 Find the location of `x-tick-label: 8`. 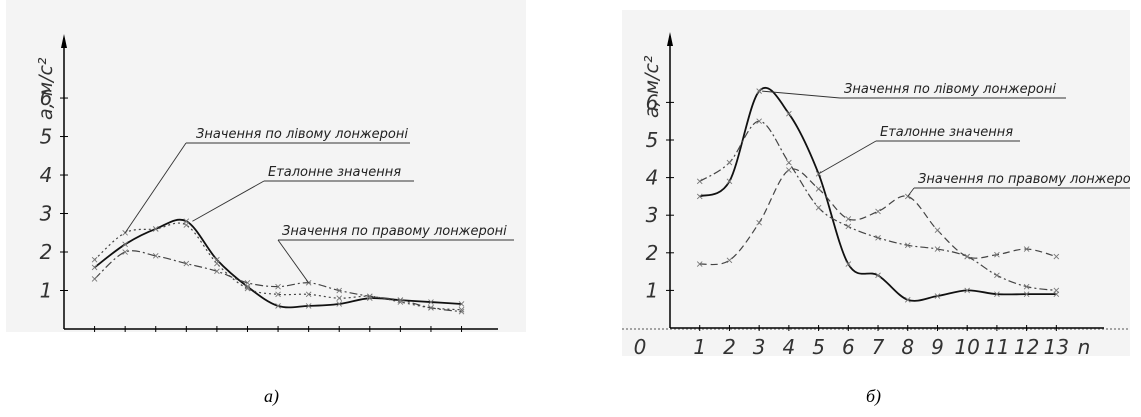

x-tick-label: 8 is located at coordinates (907, 345).